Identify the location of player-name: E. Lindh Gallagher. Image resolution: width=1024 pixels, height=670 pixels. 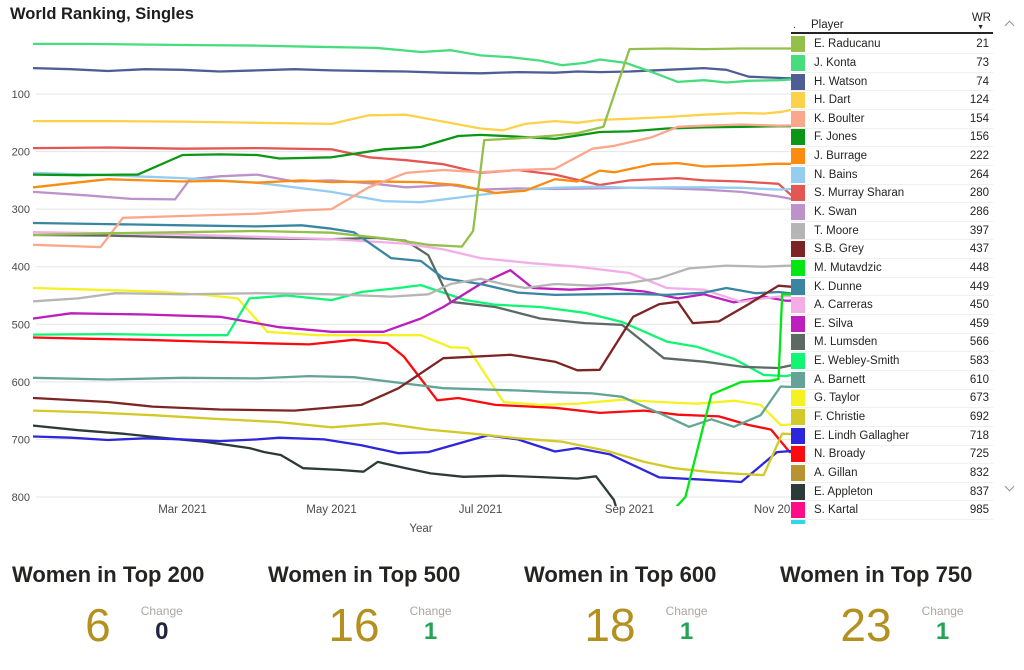
(862, 435).